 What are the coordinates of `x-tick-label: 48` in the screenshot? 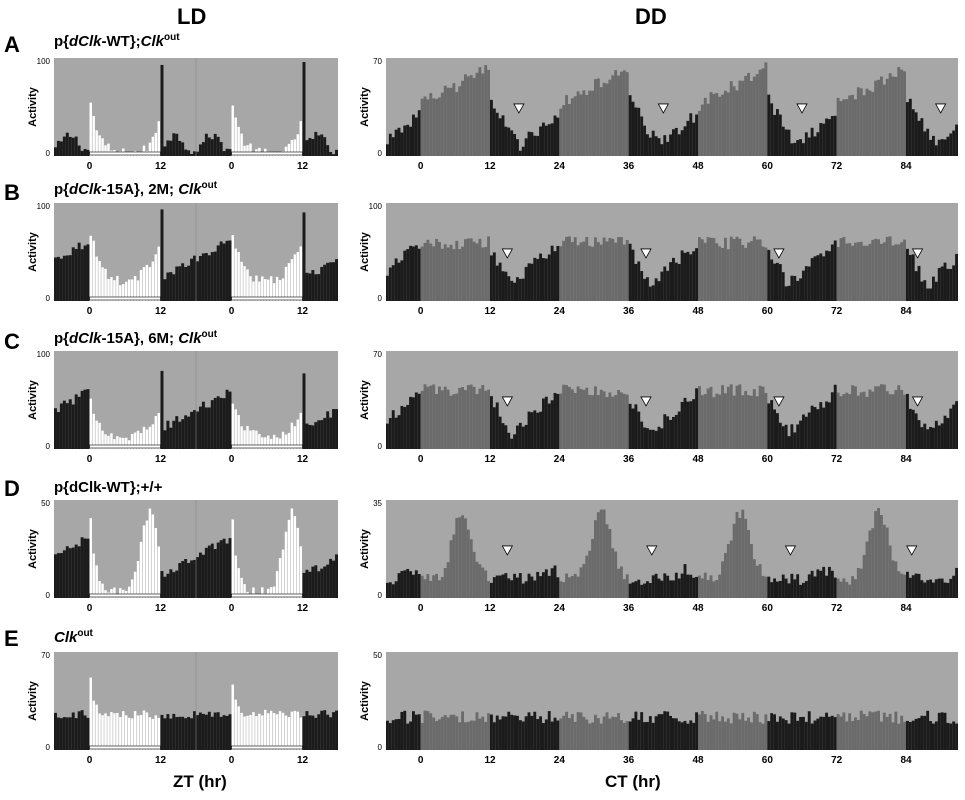 It's located at (698, 311).